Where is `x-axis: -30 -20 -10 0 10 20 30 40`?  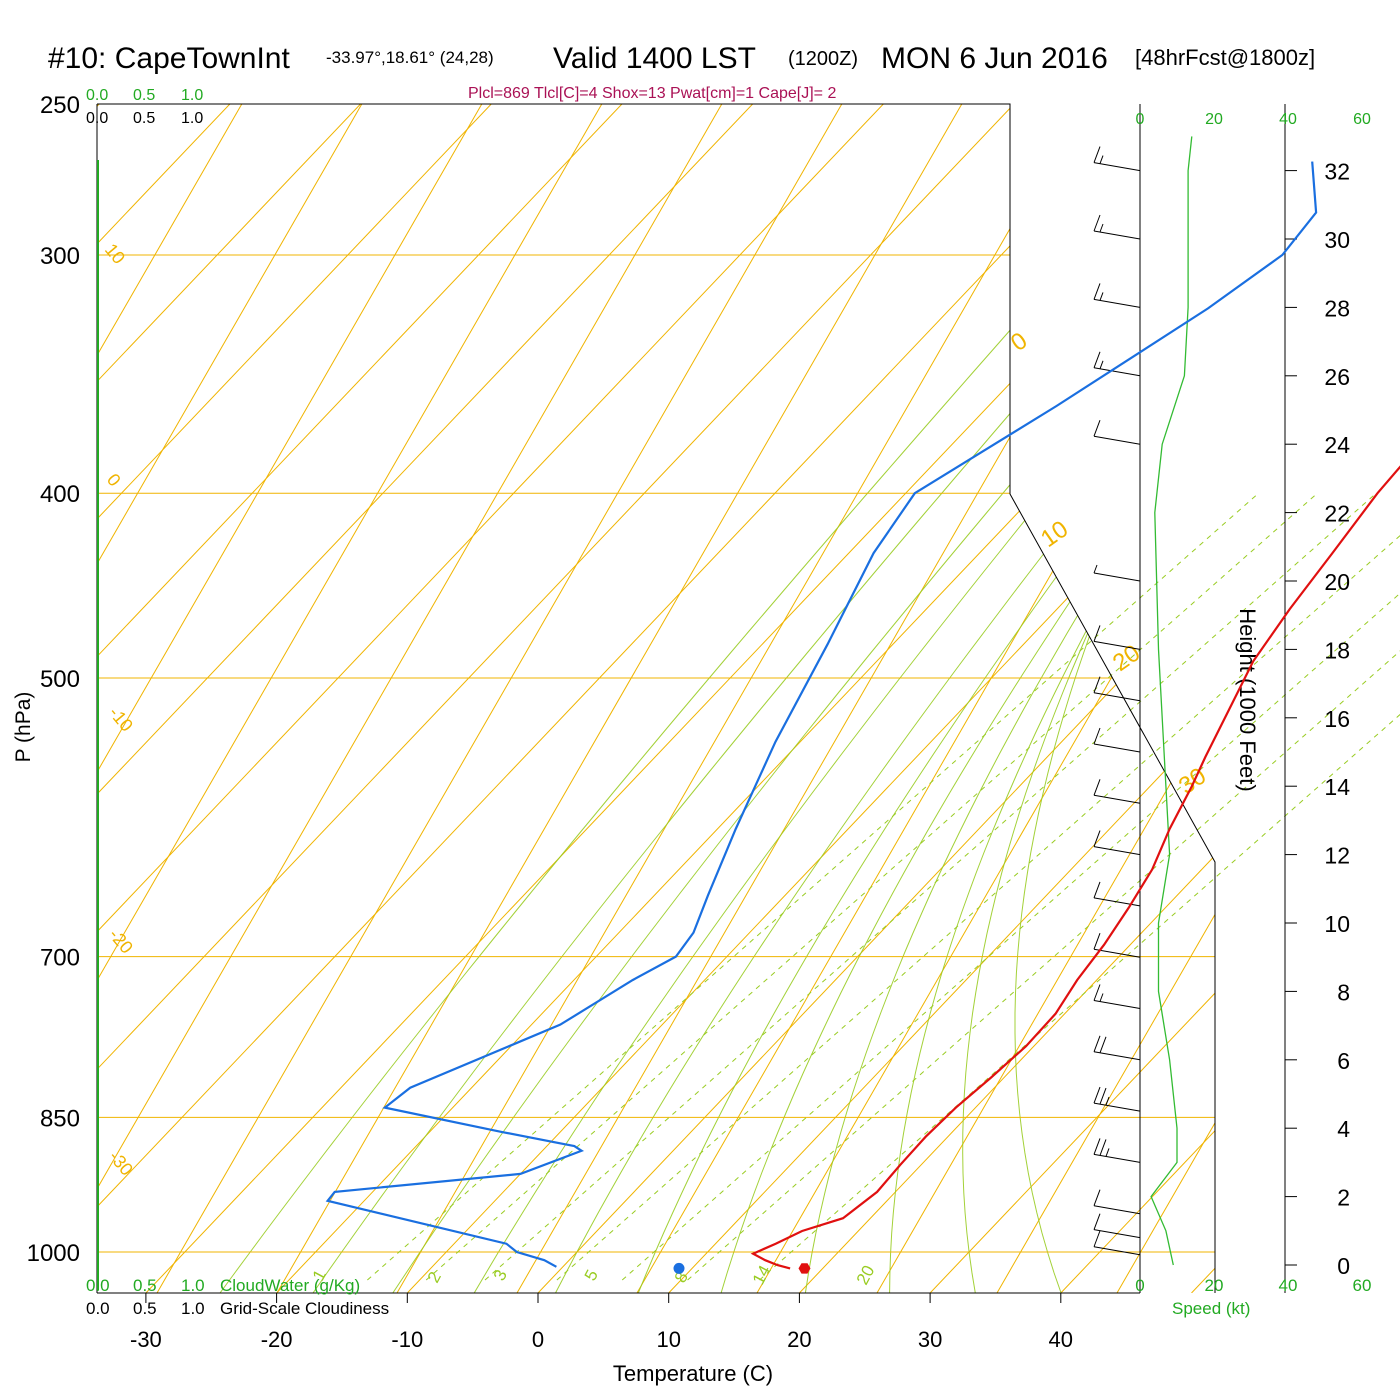 x-axis: -30 -20 -10 0 10 20 30 40 is located at coordinates (601, 1322).